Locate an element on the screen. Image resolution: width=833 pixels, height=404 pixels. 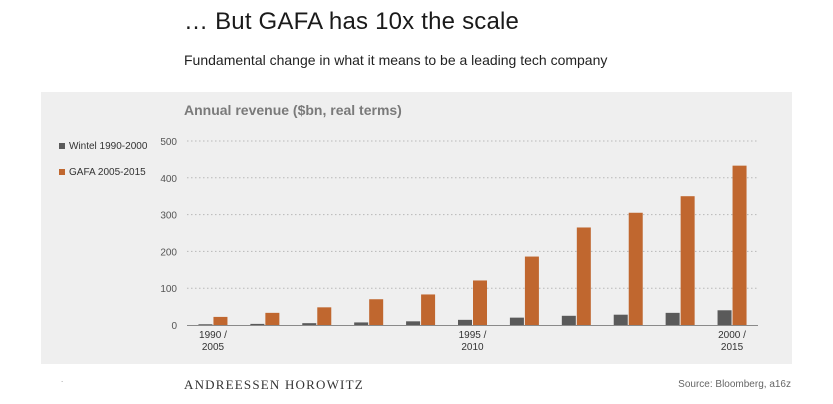
y-tick-label: 500 is located at coordinates (168, 142).